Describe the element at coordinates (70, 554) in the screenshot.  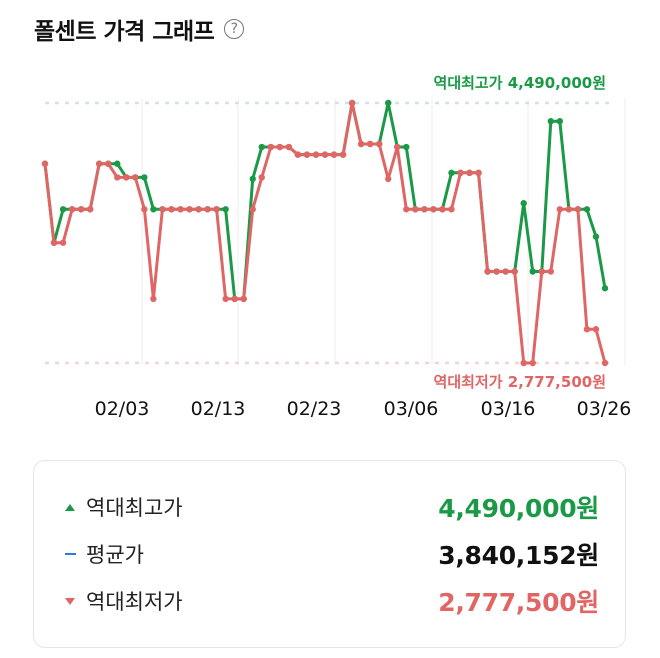
I see `dash-icon` at that location.